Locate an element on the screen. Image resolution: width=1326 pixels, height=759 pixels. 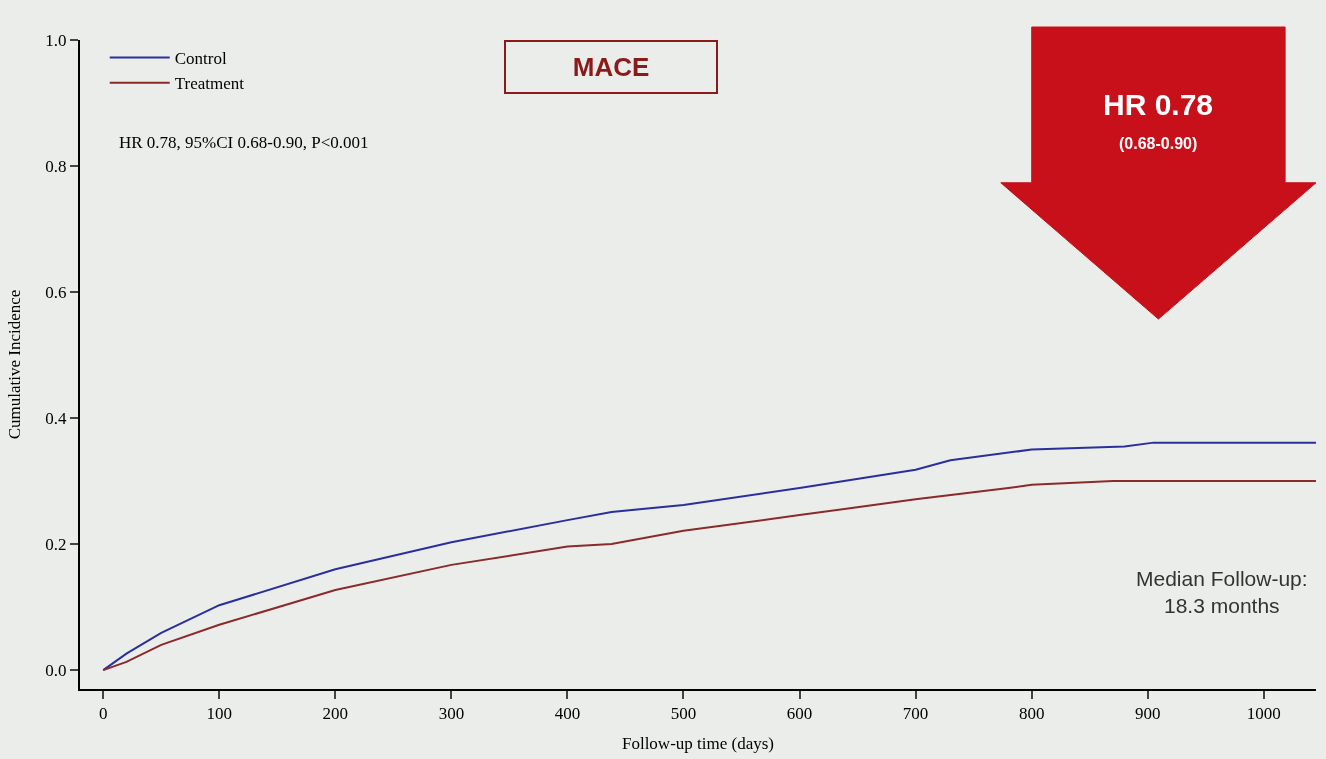
y-tick-label: 1.0 is located at coordinates (56, 40).